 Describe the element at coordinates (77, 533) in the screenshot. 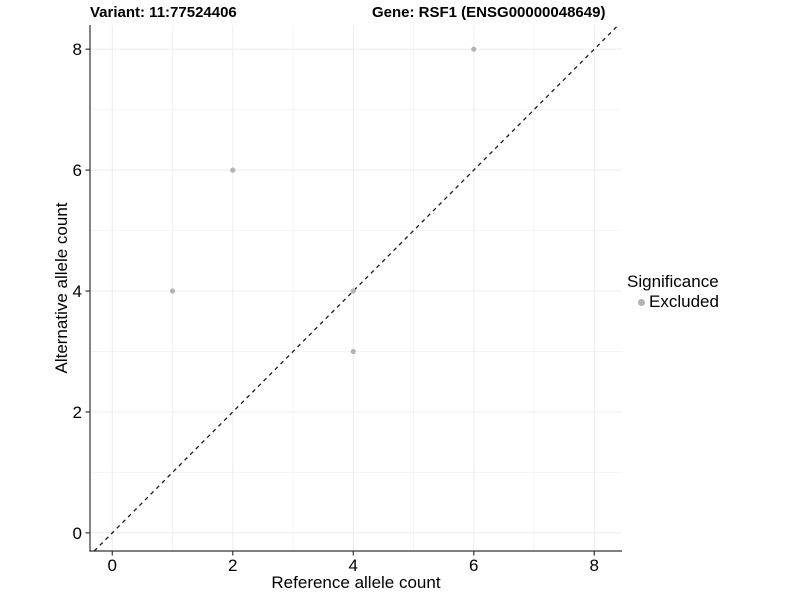

I see `y-tick-label: 0` at that location.